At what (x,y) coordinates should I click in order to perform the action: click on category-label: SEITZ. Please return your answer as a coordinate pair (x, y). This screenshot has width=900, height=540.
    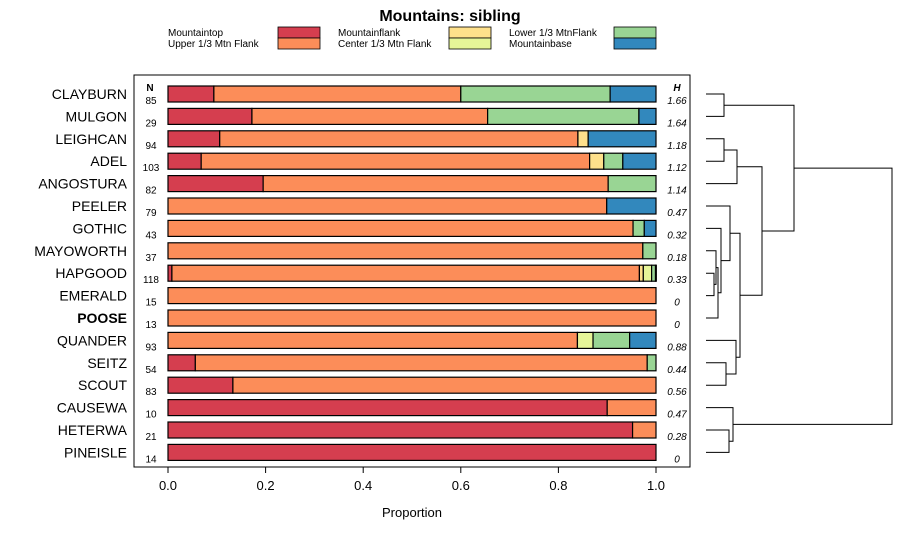
    Looking at the image, I should click on (107, 363).